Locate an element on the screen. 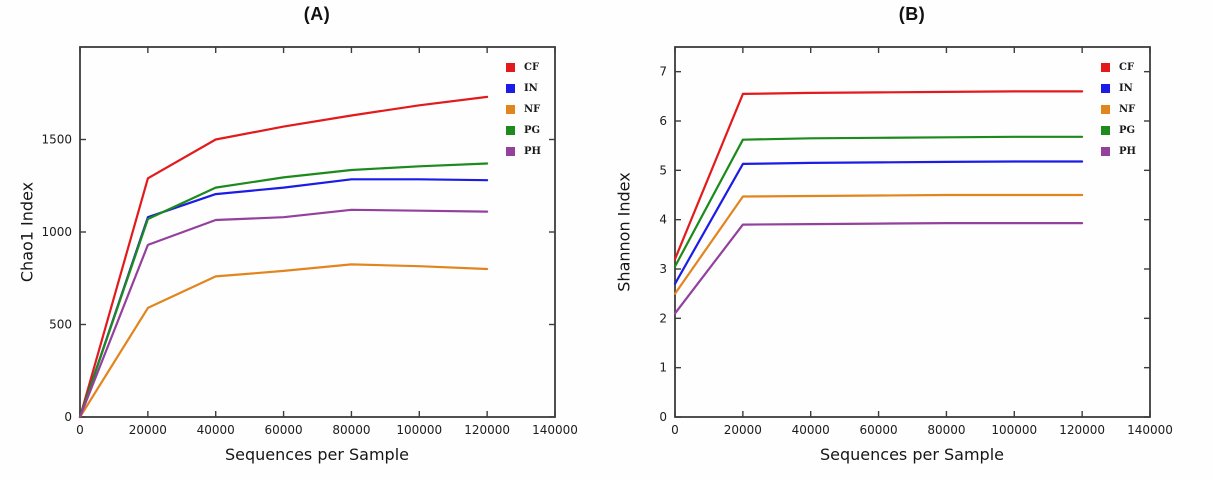 The width and height of the screenshot is (1212, 479). y-tick-label: 5 is located at coordinates (663, 170).